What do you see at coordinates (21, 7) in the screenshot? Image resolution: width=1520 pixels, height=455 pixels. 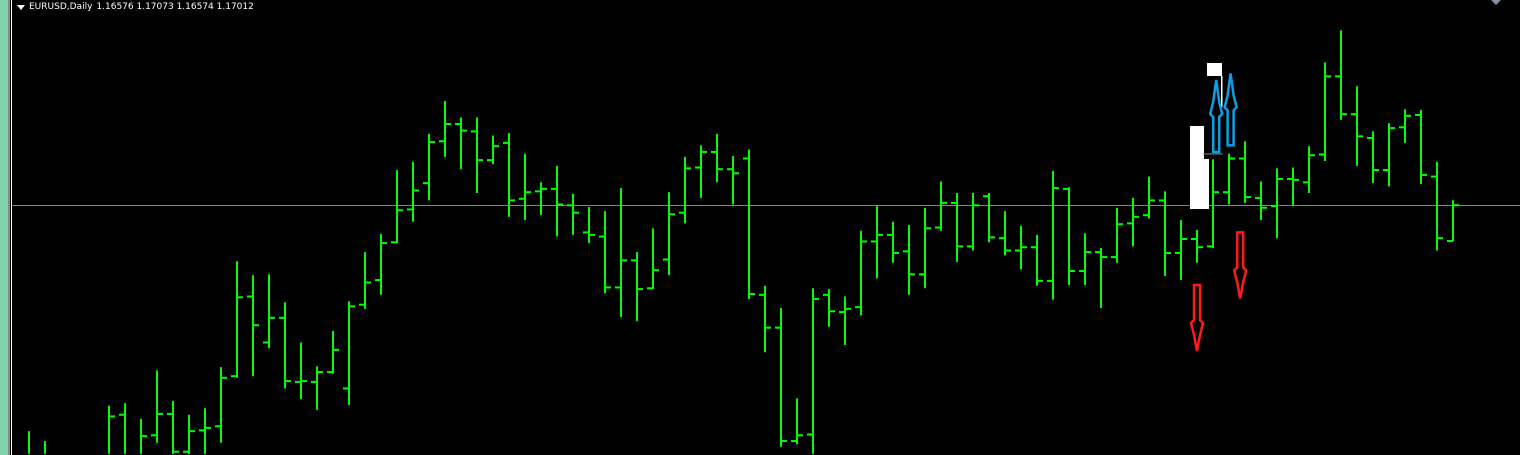 I see `dropdown-triangle-icon` at bounding box center [21, 7].